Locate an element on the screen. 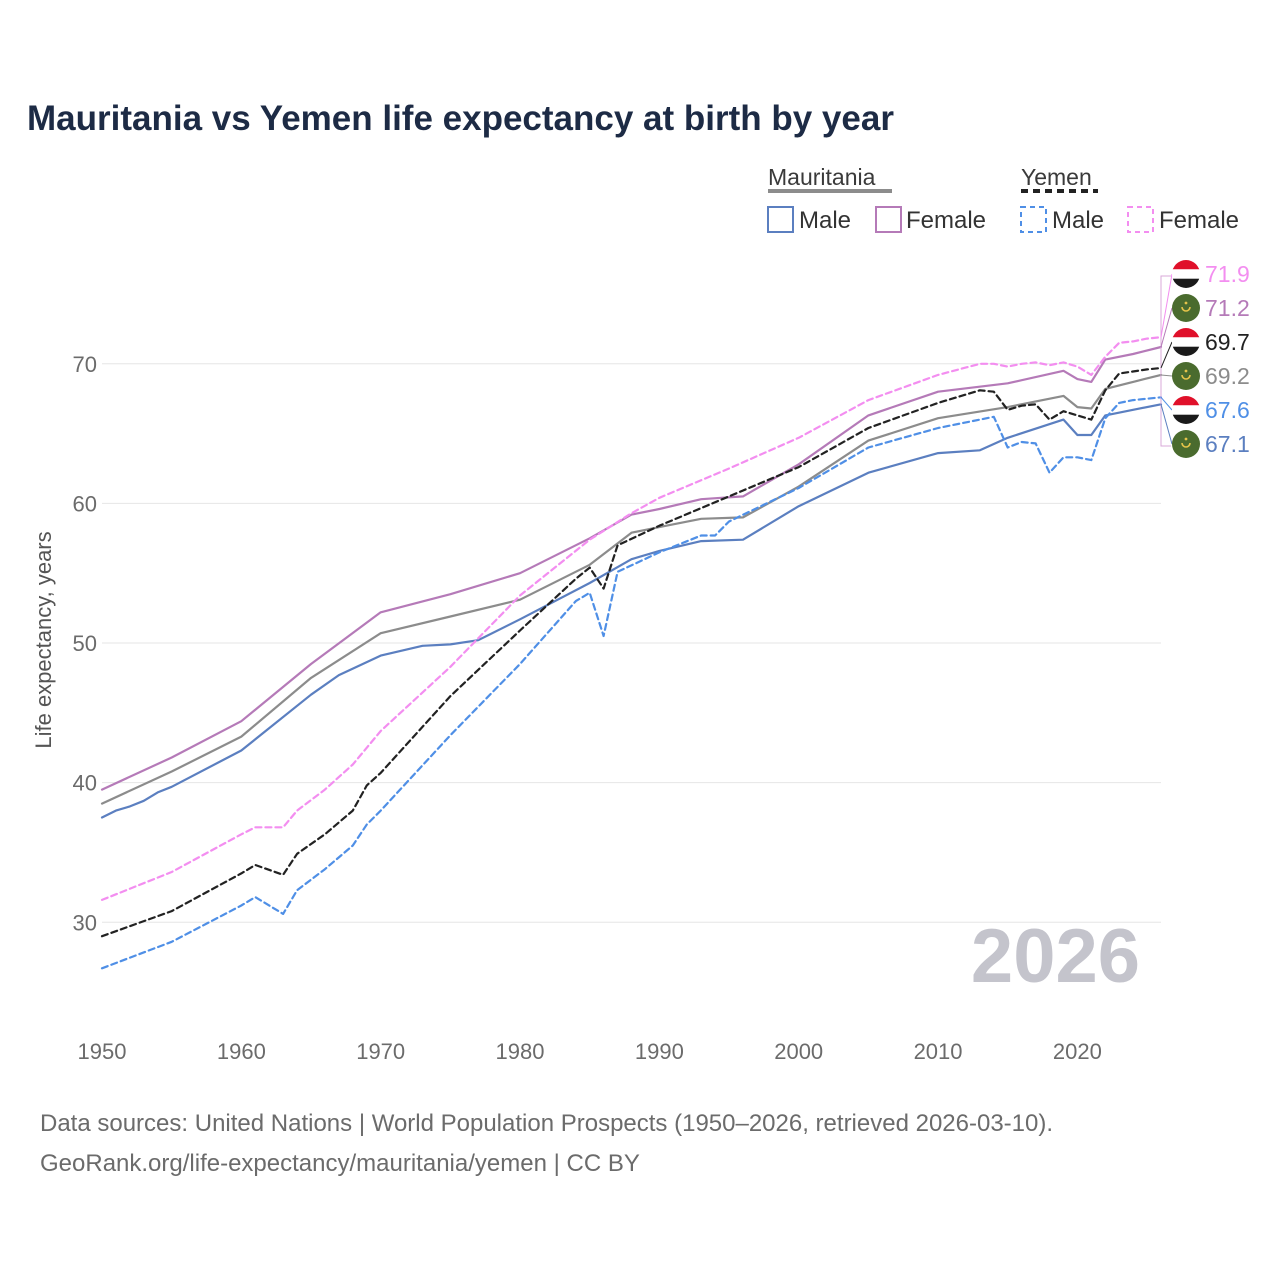  legend-group-yemen: Yemen is located at coordinates (1056, 177).